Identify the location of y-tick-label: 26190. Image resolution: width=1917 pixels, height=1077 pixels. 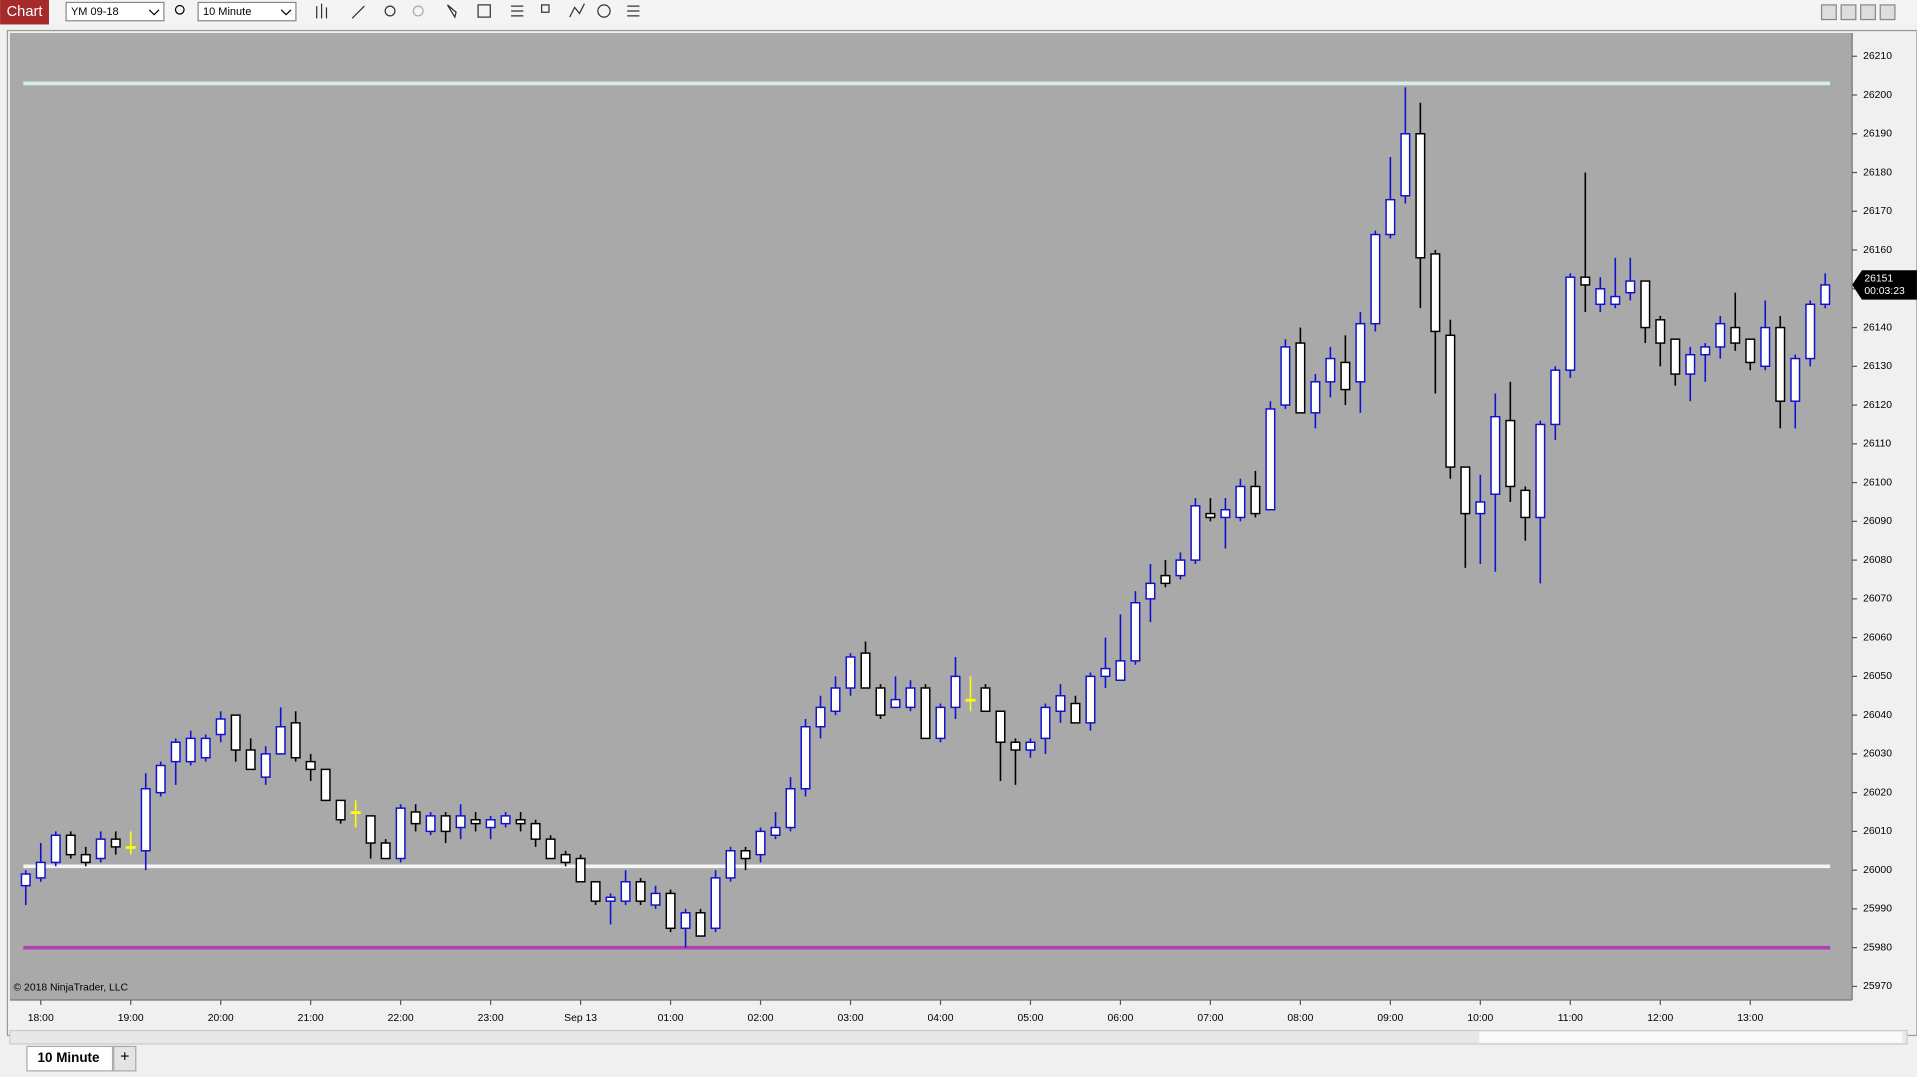
(1877, 134).